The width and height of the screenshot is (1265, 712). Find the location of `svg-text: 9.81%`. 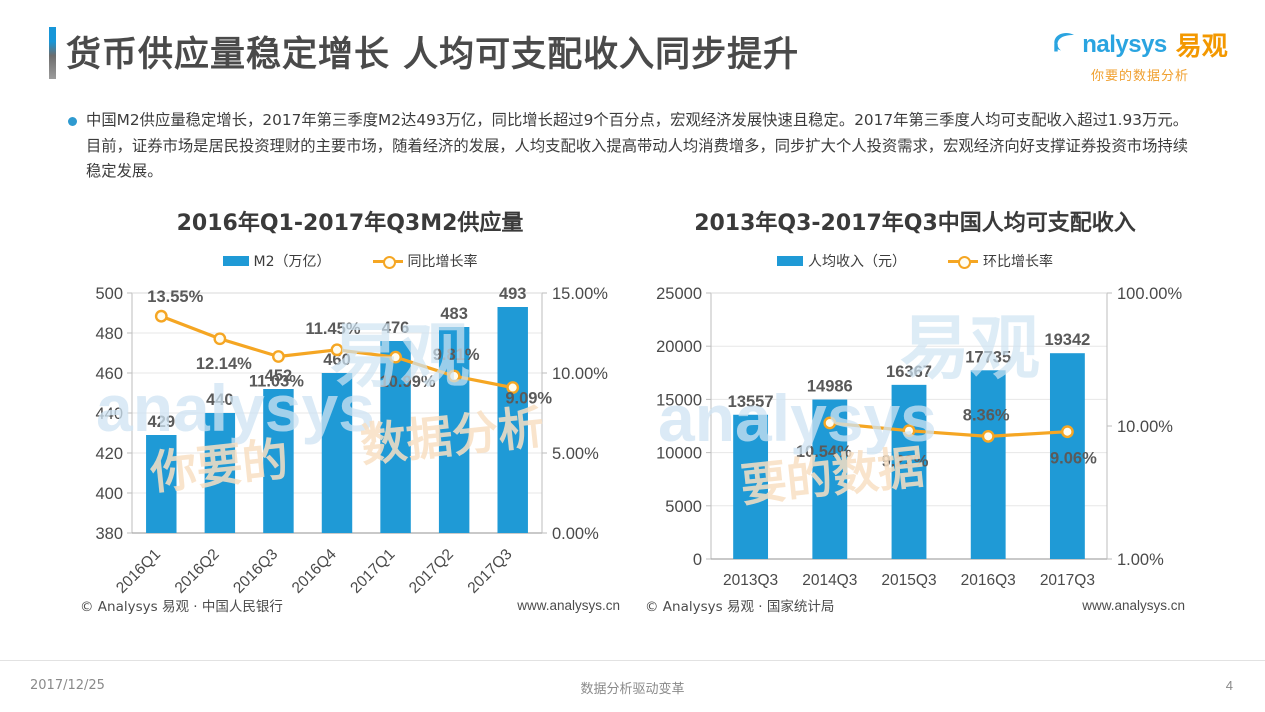

svg-text: 9.81% is located at coordinates (456, 355).